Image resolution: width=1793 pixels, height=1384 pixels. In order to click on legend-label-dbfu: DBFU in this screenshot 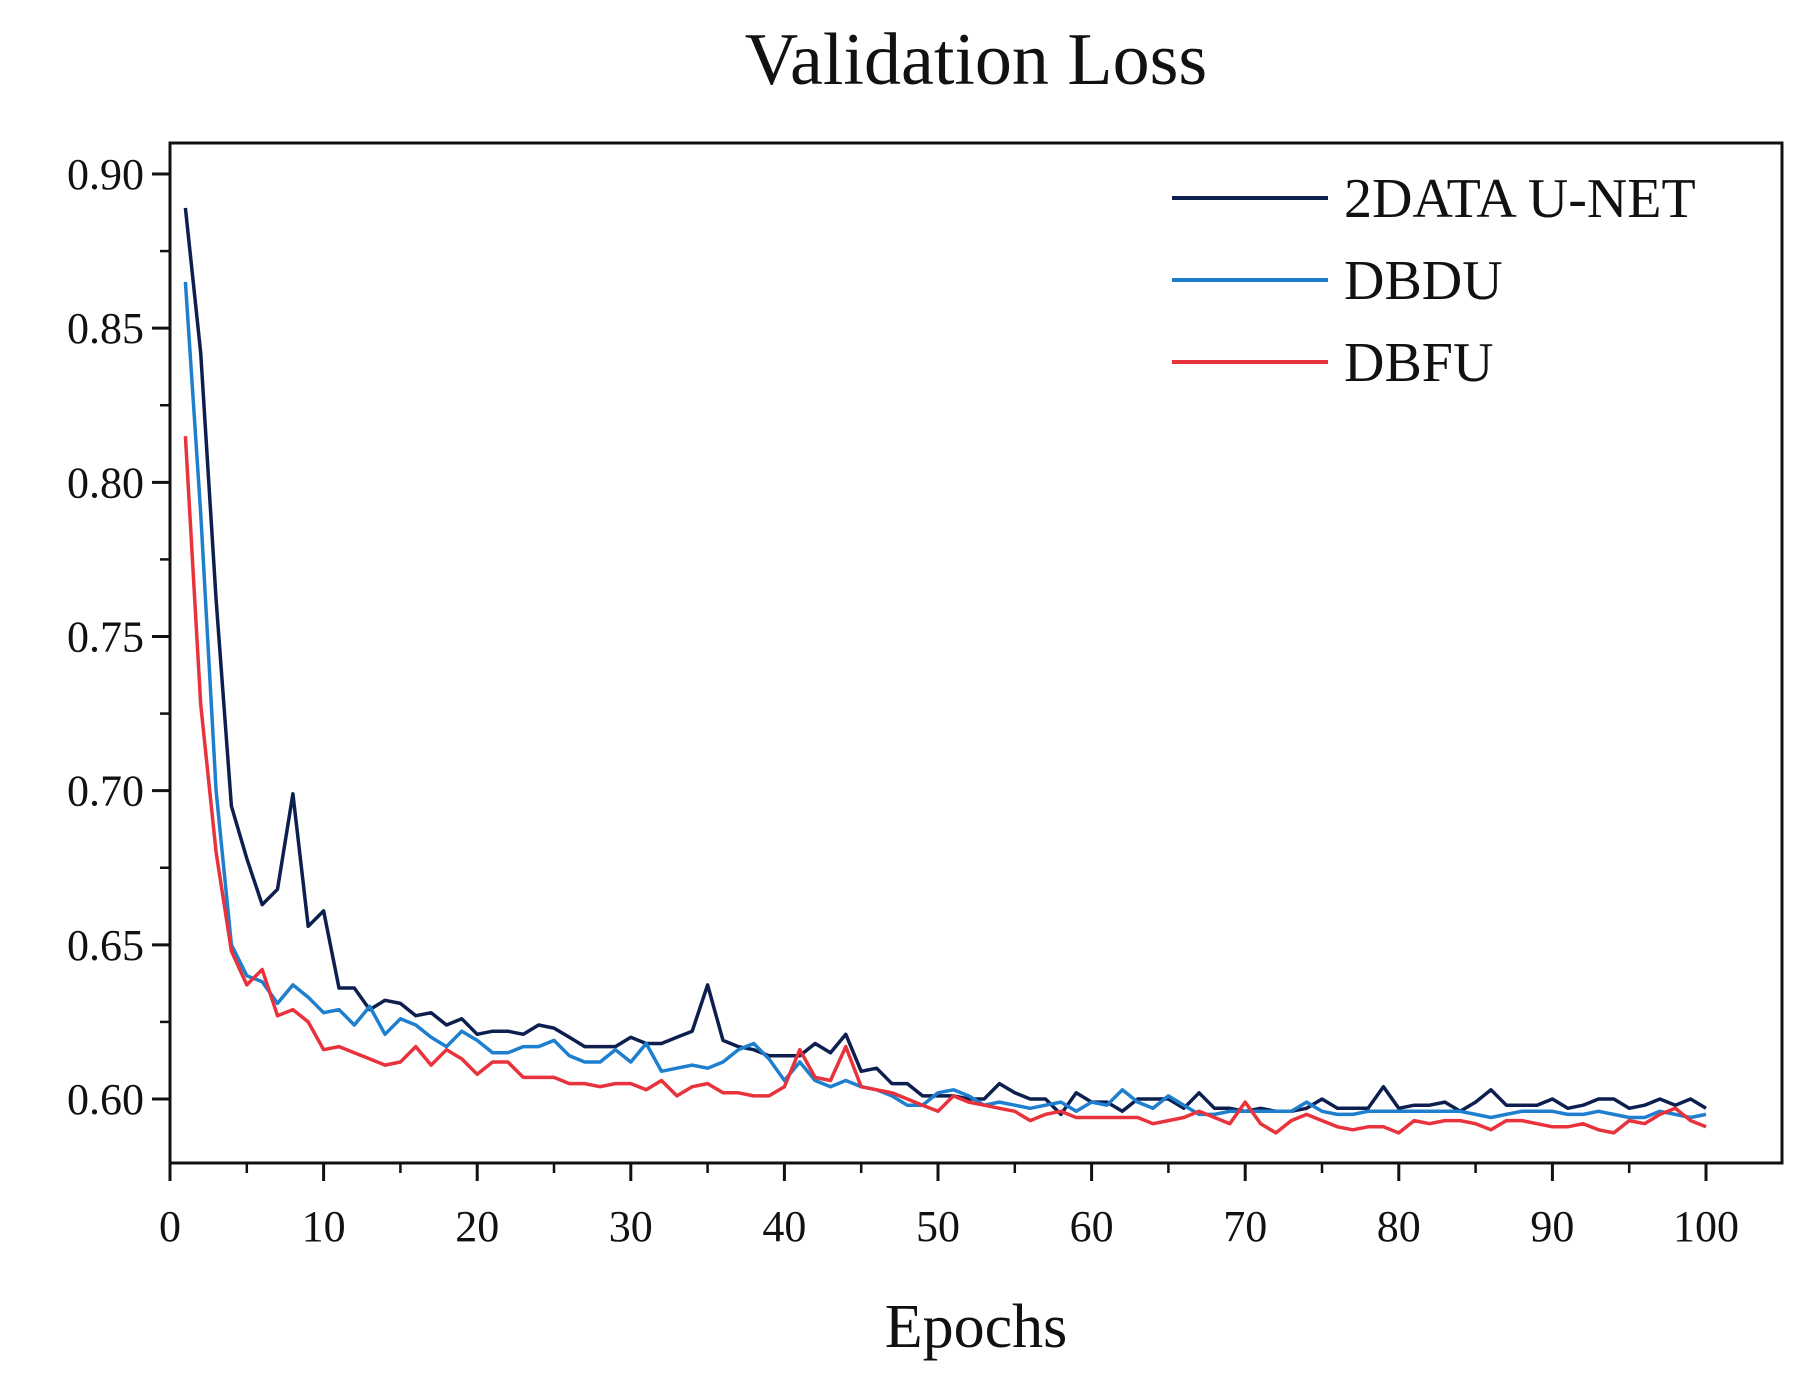, I will do `click(1418, 363)`.